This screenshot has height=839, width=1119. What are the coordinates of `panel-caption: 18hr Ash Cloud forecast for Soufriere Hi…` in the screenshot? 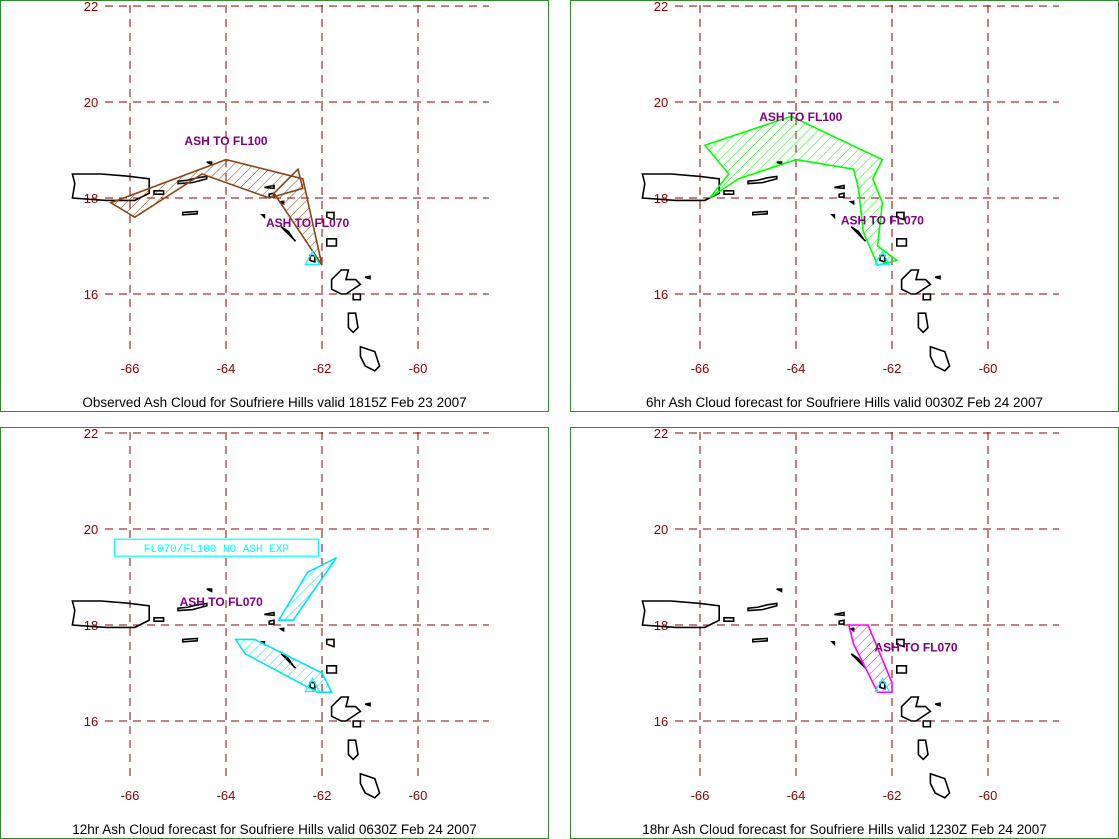 It's located at (844, 829).